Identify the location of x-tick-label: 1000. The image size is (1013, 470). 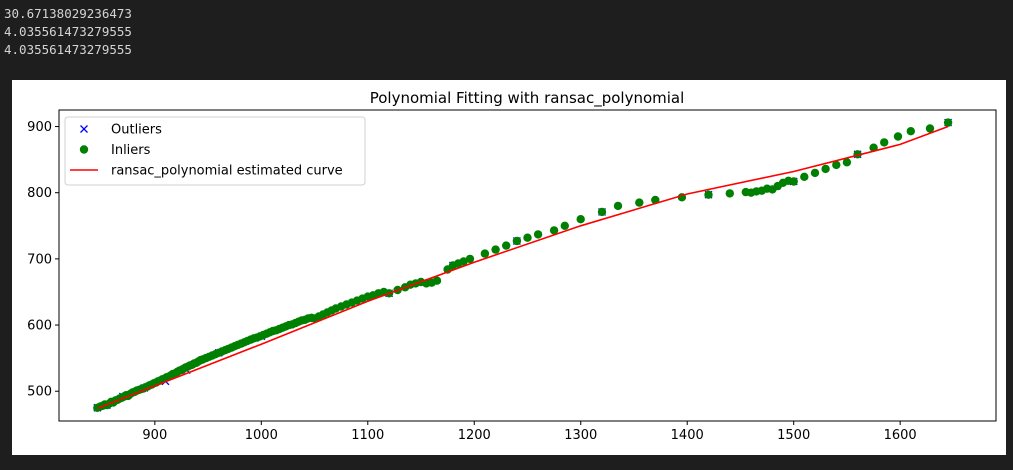
(261, 435).